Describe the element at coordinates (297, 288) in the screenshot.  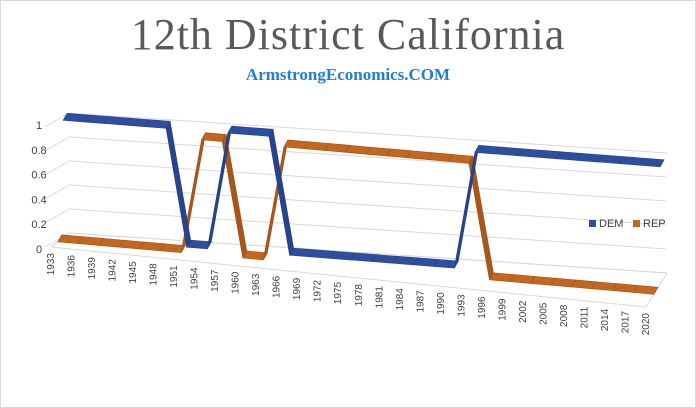
I see `x-tick-label: 1969` at that location.